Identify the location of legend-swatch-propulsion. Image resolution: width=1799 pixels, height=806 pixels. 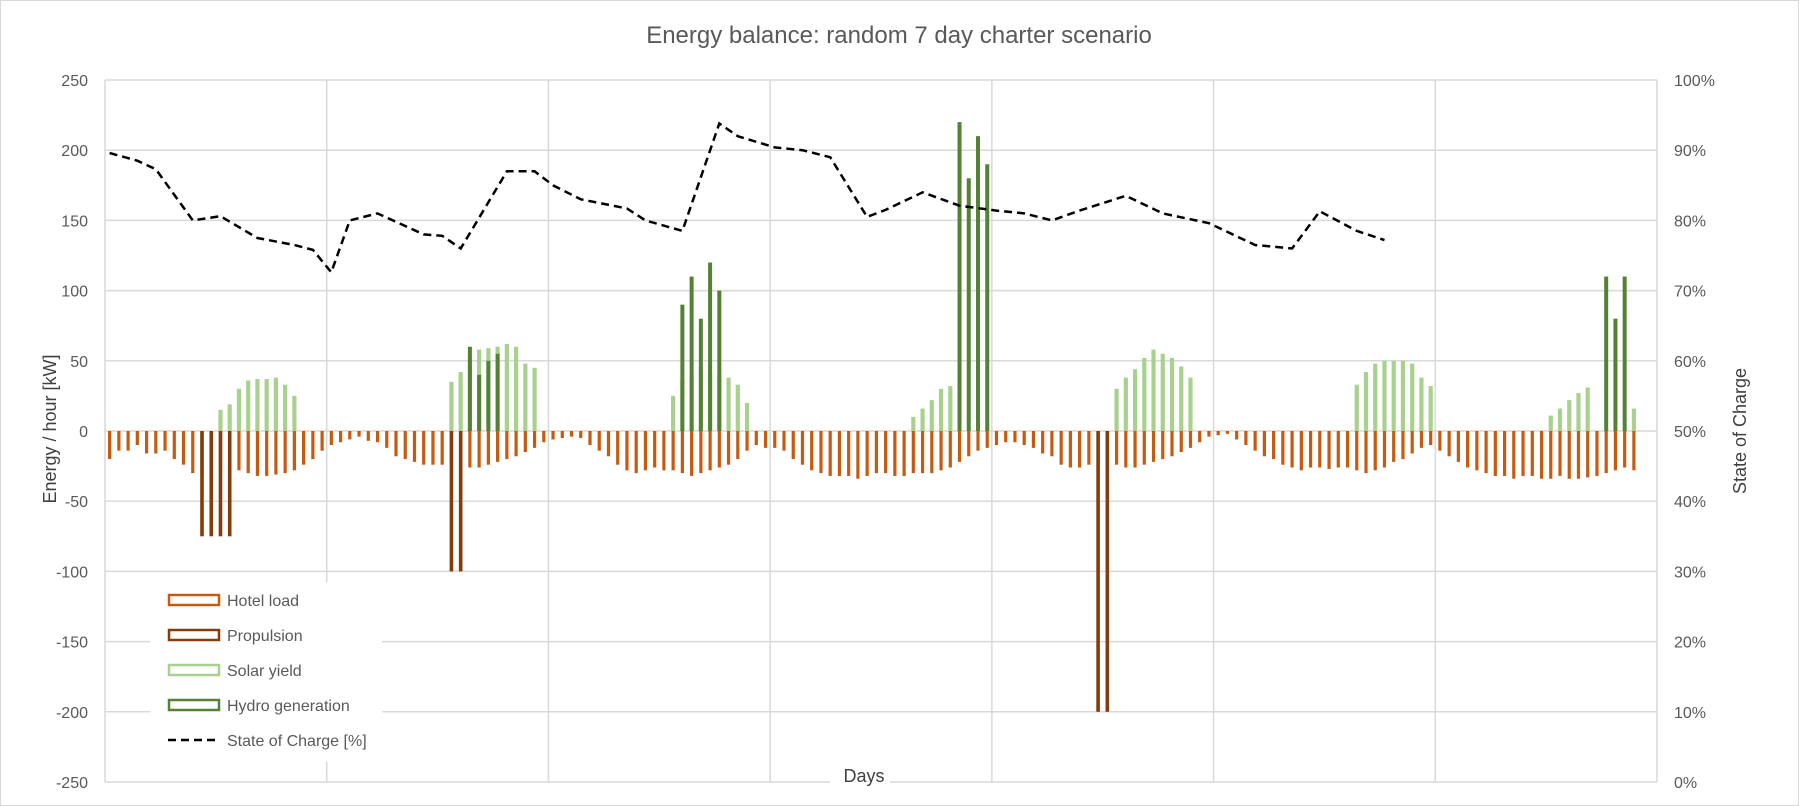
(194, 635).